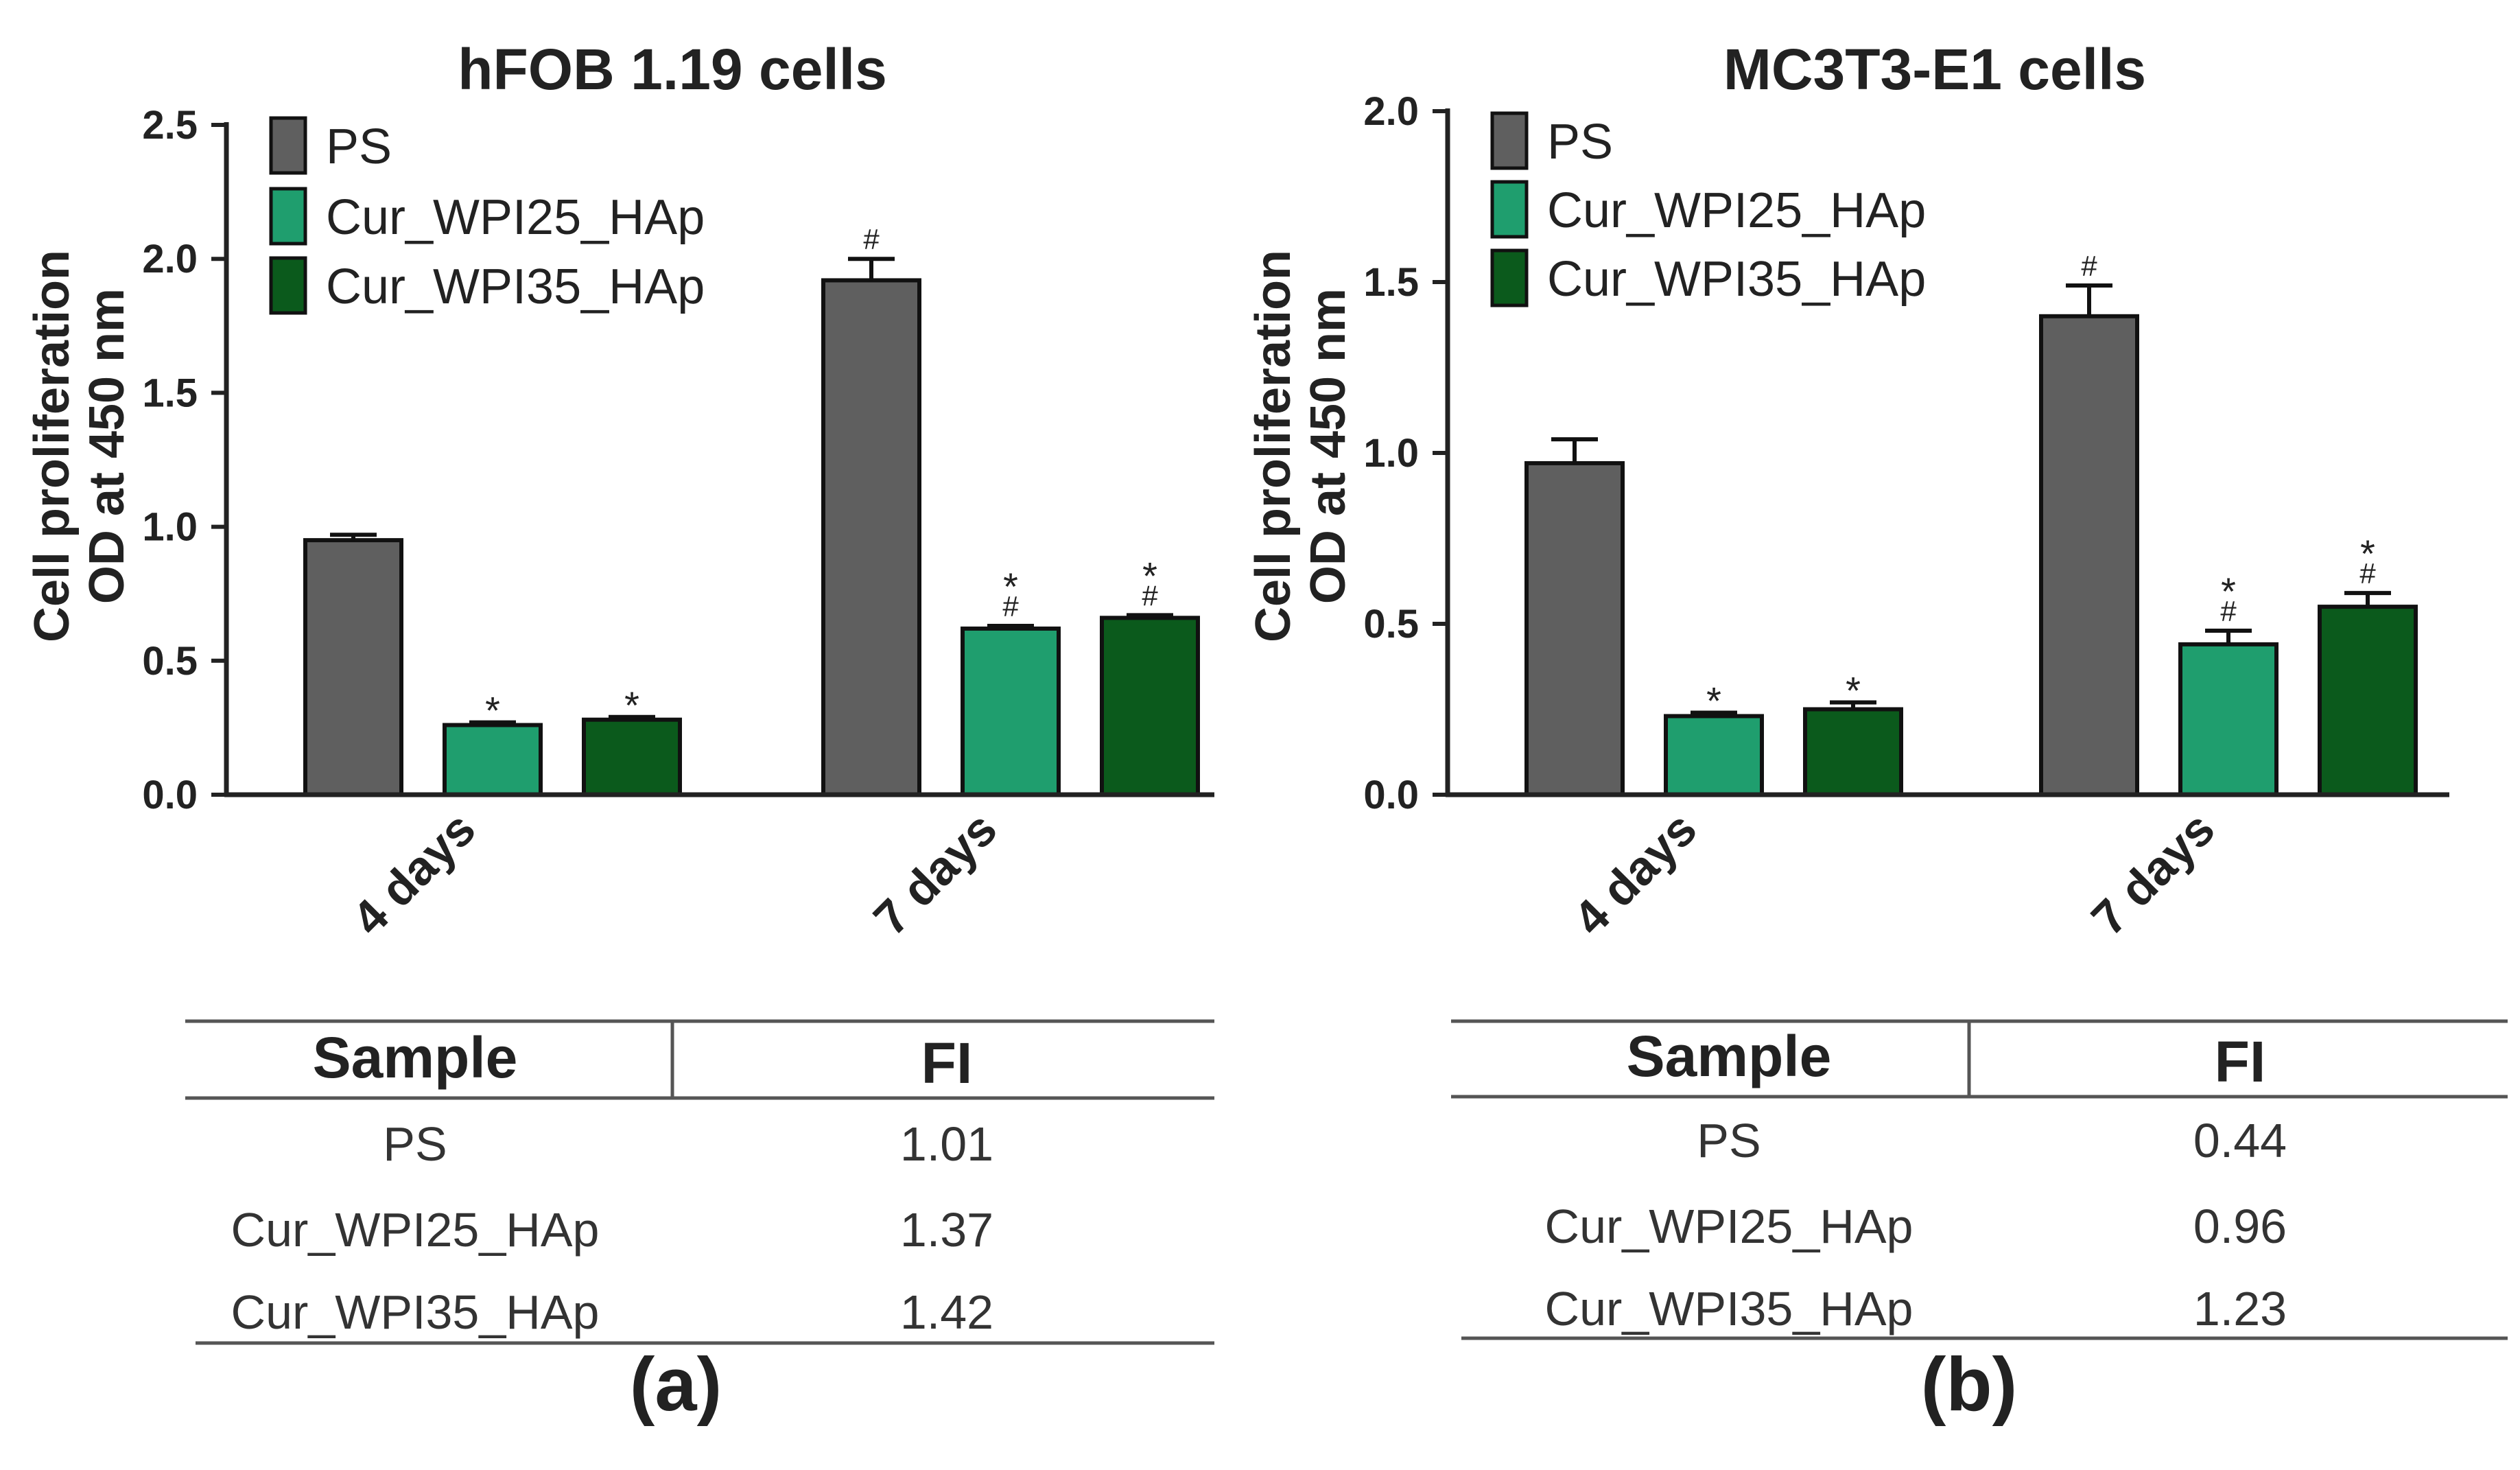 Image resolution: width=2520 pixels, height=1470 pixels. What do you see at coordinates (2240, 1308) in the screenshot?
I see `table-cell-fi: 1.23` at bounding box center [2240, 1308].